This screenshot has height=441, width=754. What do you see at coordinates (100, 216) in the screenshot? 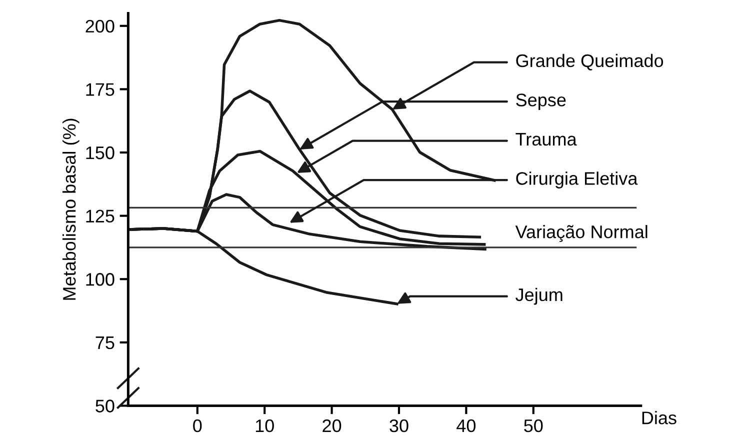
I see `y-tick-label: 125` at bounding box center [100, 216].